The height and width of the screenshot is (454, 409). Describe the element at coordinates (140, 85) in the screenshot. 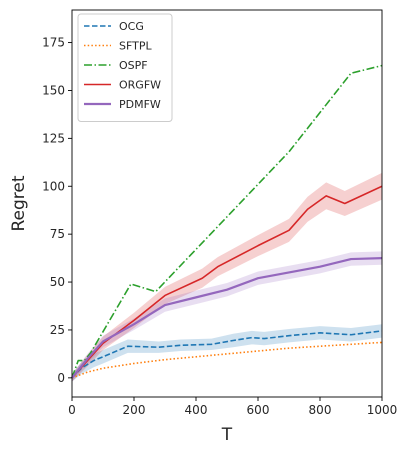

I see `legend-label-orgfw: ORGFW` at that location.